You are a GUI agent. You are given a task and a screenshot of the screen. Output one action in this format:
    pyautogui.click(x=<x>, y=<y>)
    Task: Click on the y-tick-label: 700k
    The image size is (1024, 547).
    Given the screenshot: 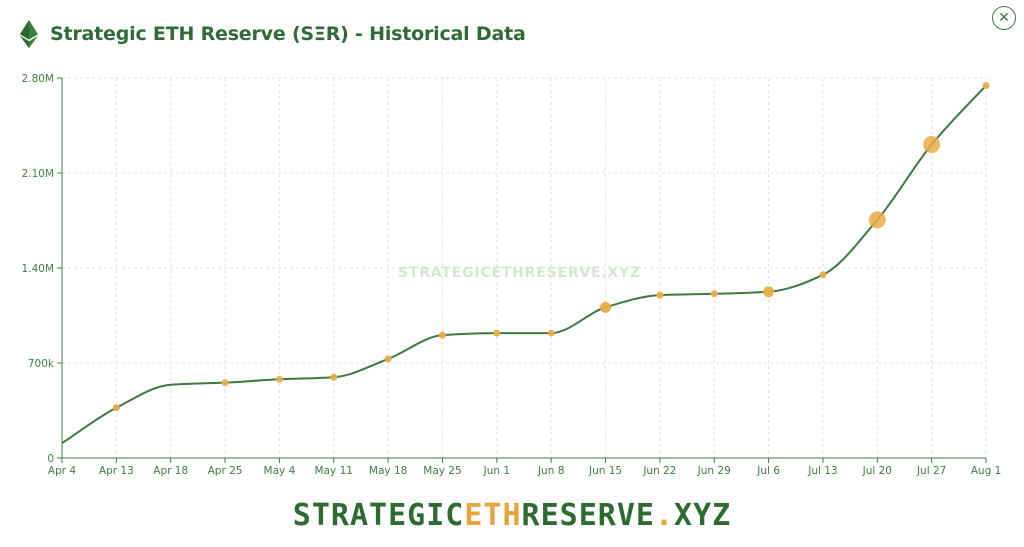 What is the action you would take?
    pyautogui.click(x=41, y=364)
    